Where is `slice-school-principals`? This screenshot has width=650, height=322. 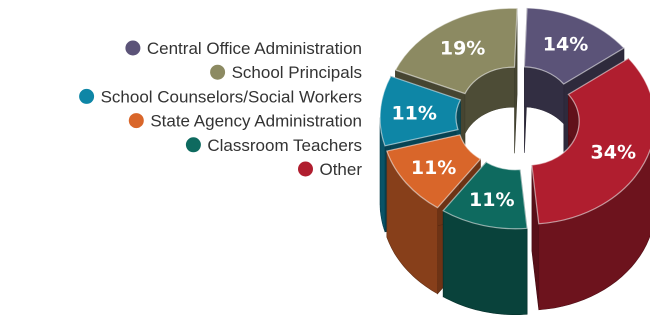 slice-school-principals is located at coordinates (456, 51).